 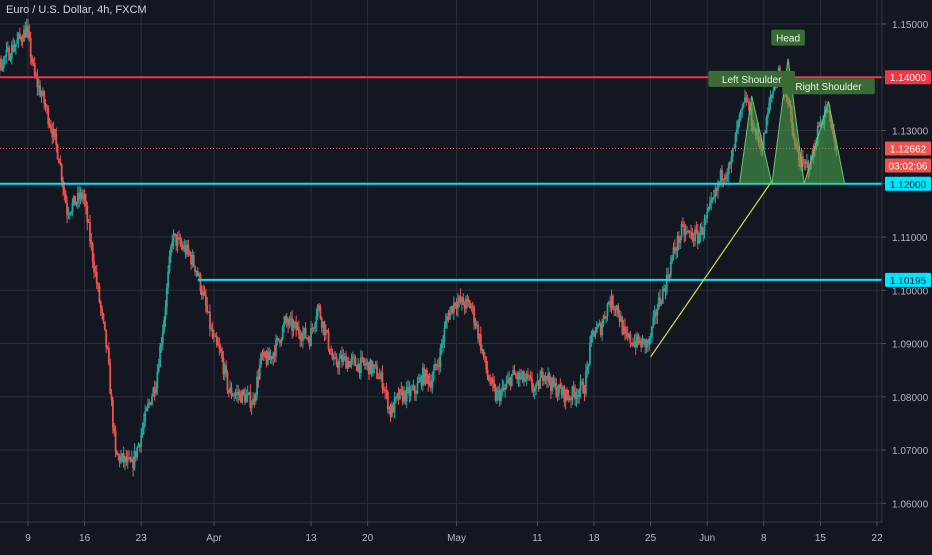 I want to click on time-axis: 9 16 23 Apr 13 20 May 11 18 25 Jun 8 15 22, so click(x=441, y=532).